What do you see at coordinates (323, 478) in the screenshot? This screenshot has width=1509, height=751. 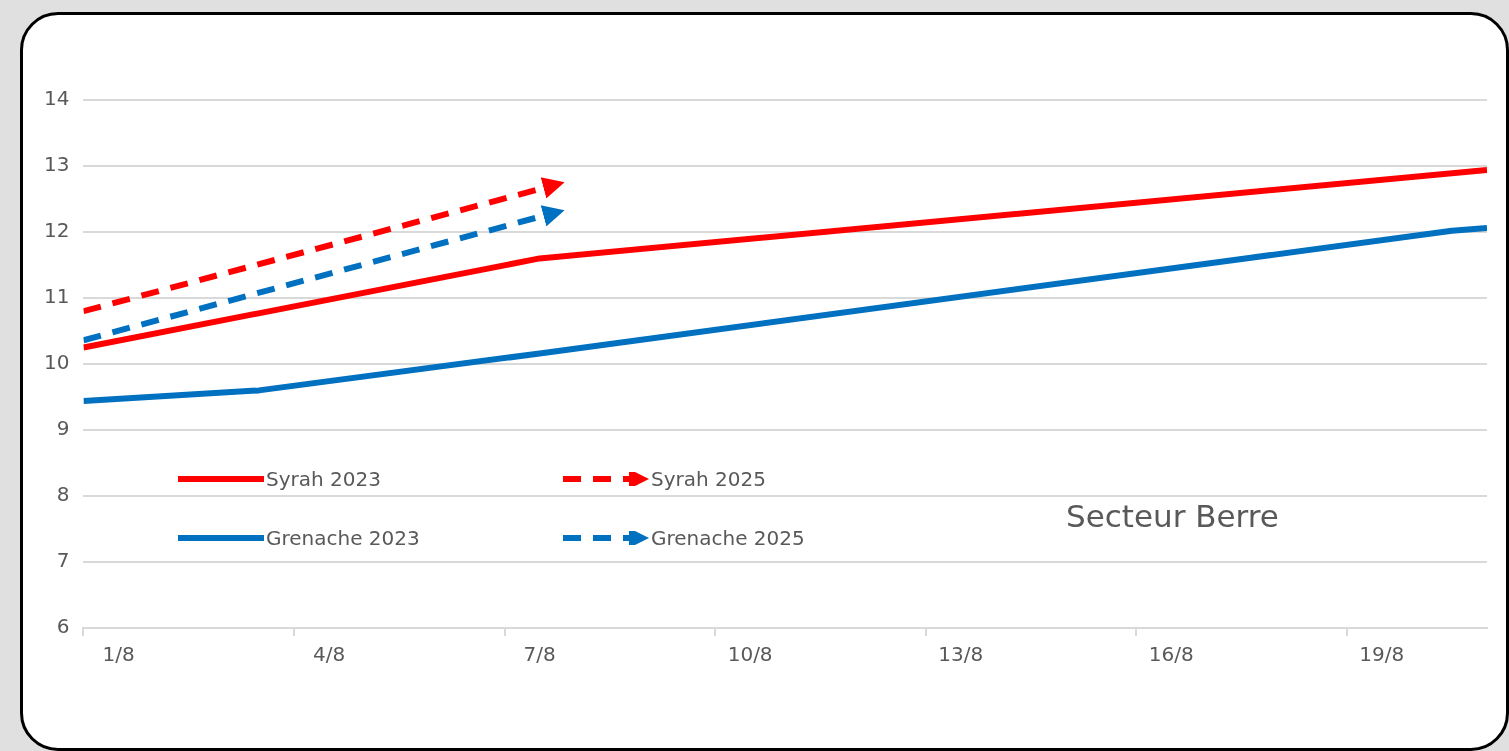 I see `legend-label: Syrah 2023` at bounding box center [323, 478].